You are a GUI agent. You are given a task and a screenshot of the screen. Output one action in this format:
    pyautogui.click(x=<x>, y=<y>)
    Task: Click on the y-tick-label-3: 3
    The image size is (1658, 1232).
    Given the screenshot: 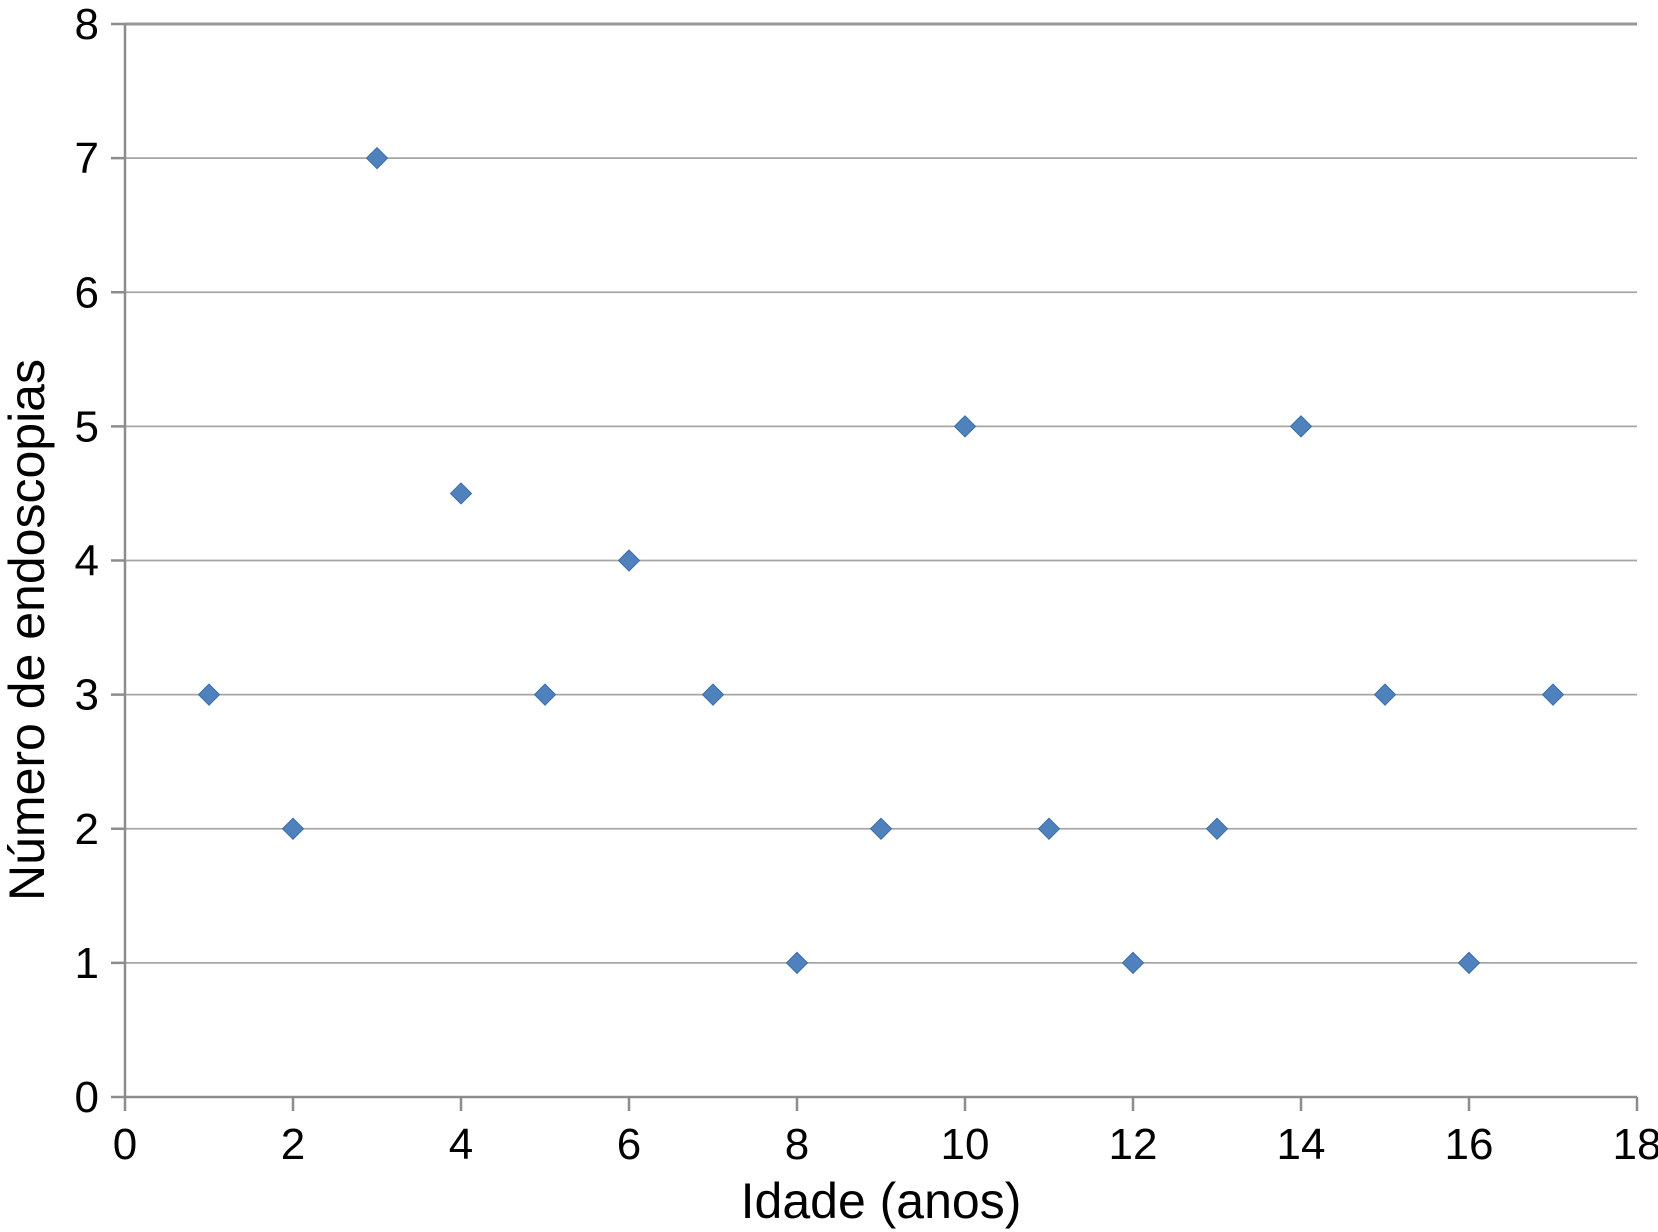 What is the action you would take?
    pyautogui.click(x=87, y=695)
    